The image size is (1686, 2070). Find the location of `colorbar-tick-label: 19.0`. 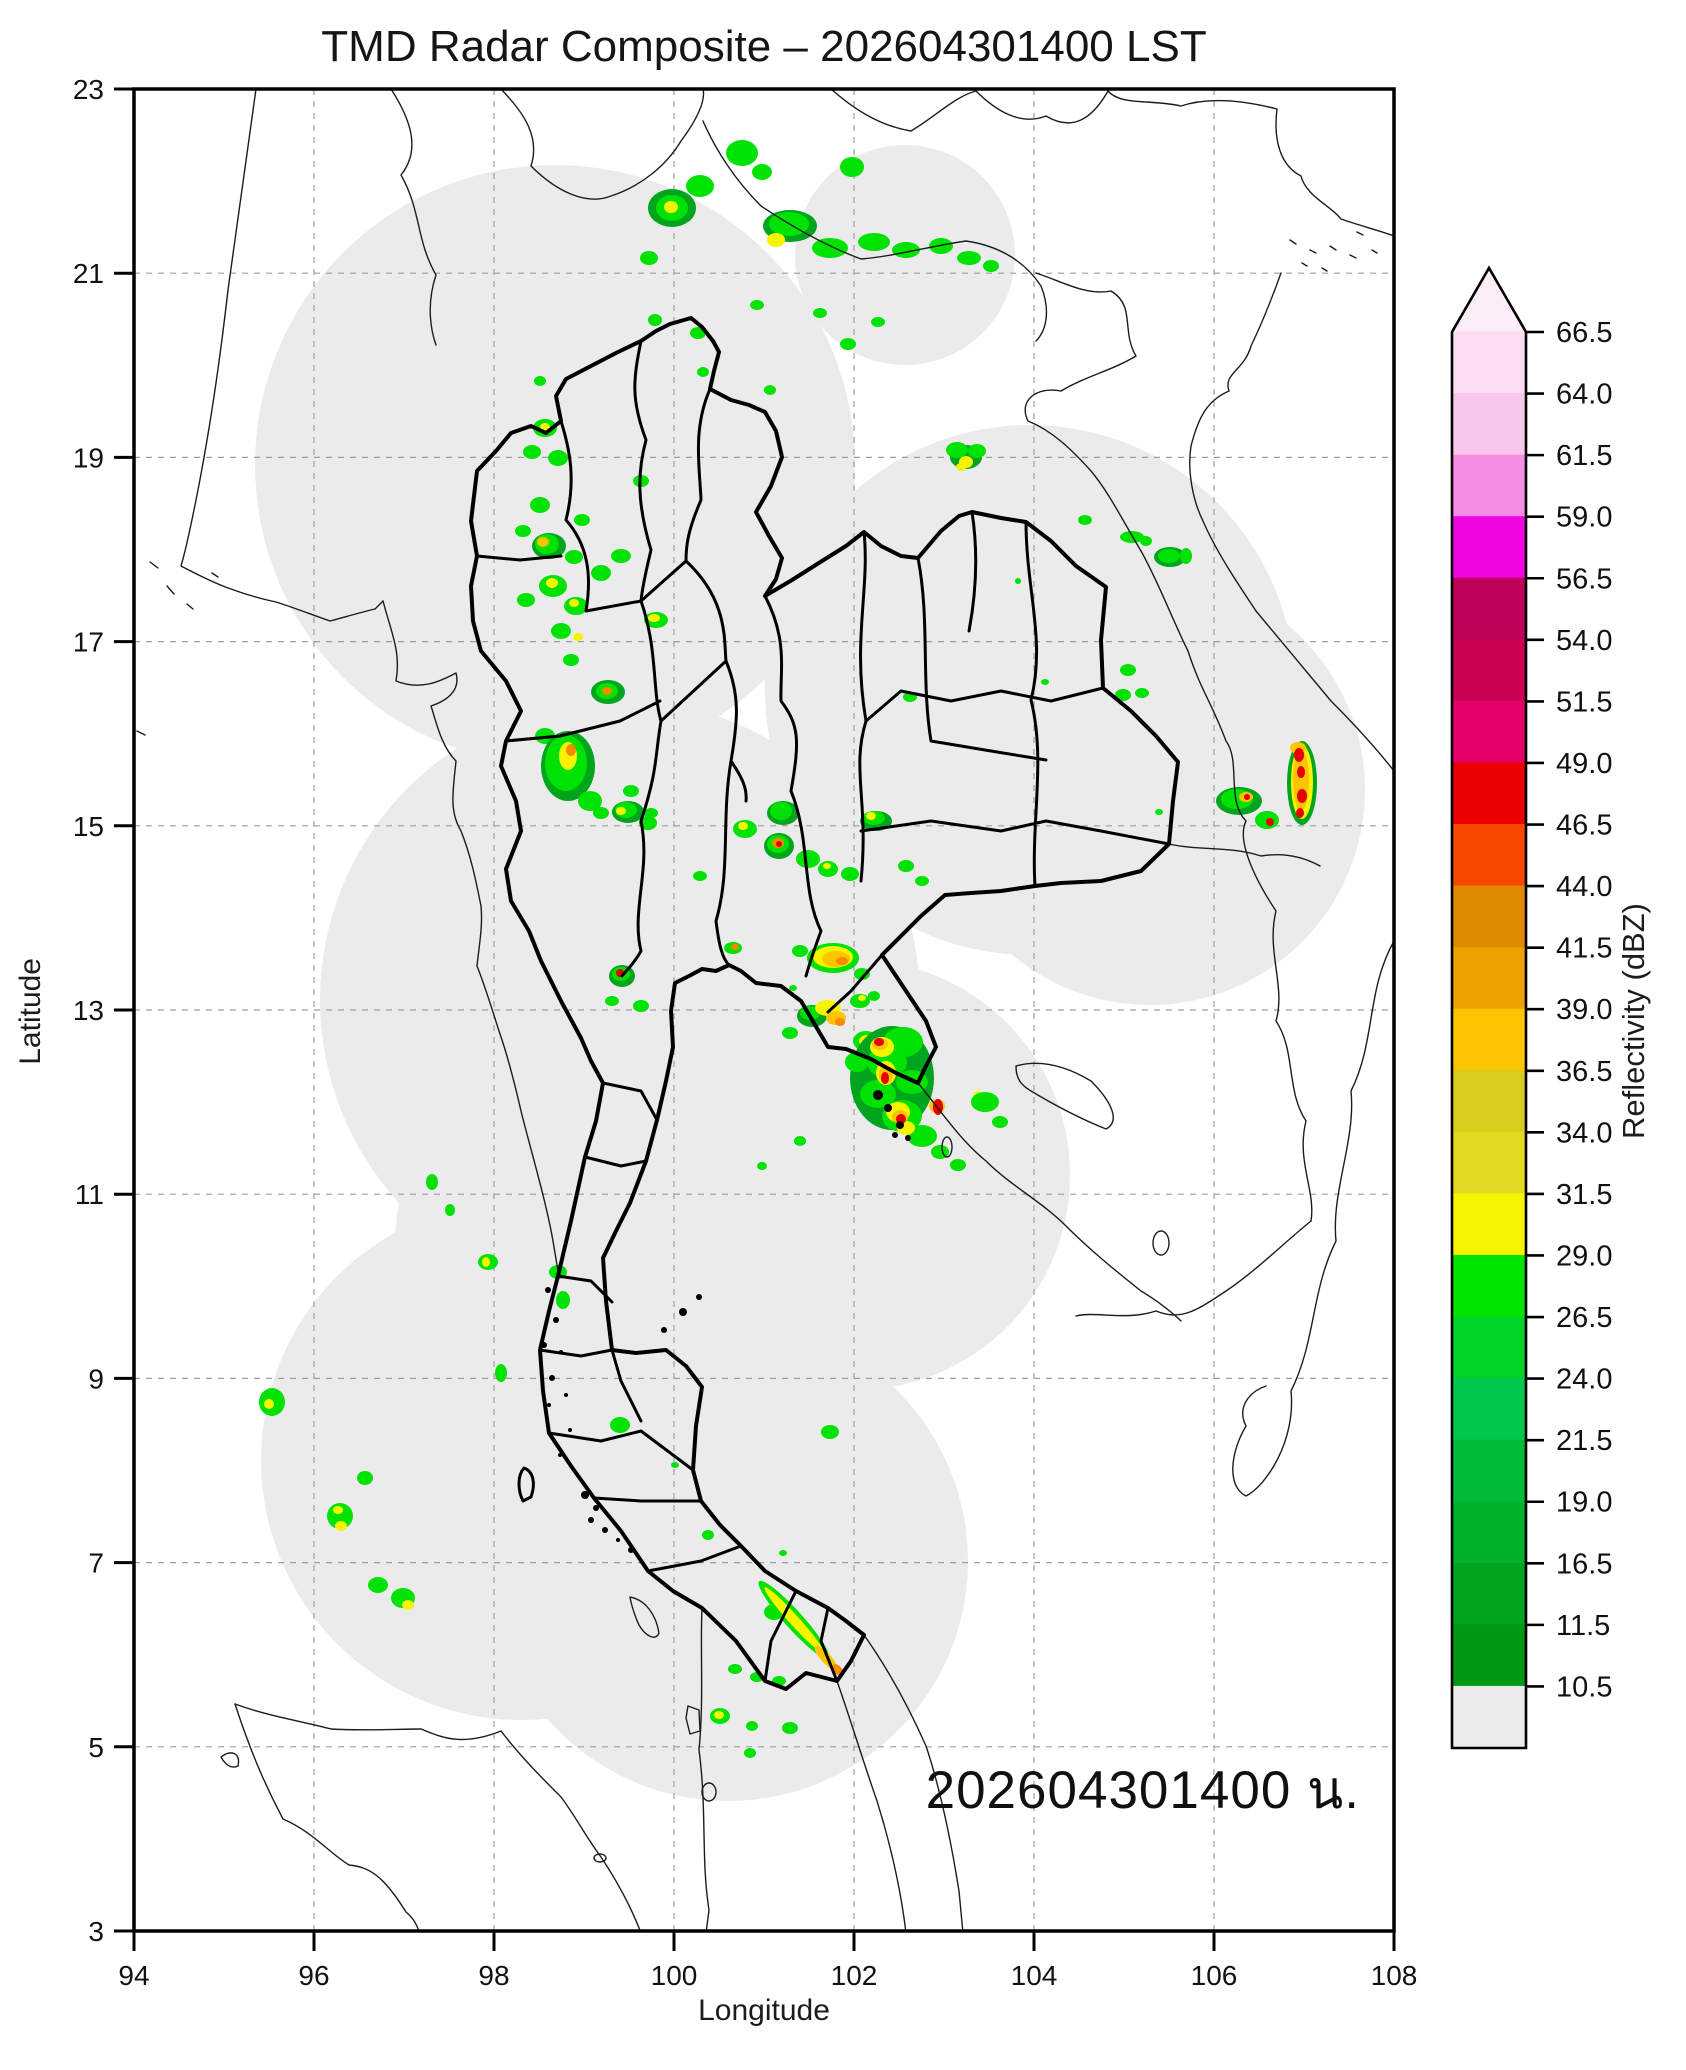

colorbar-tick-label: 19.0 is located at coordinates (1584, 1503).